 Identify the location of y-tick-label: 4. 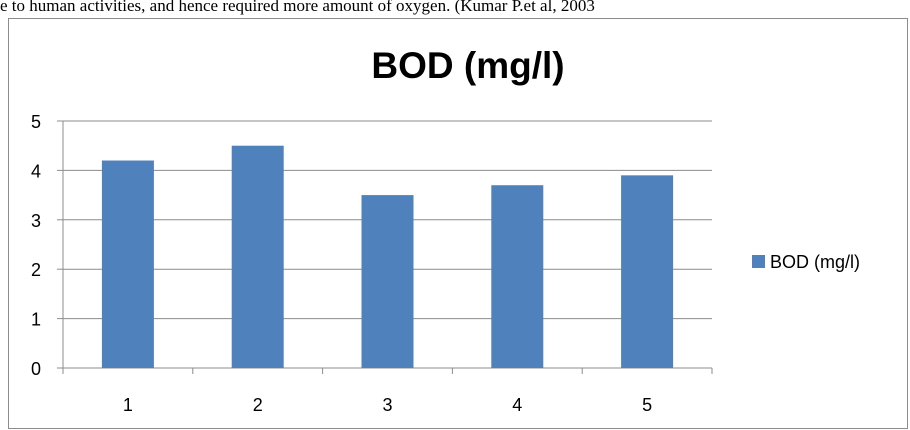
(36, 171).